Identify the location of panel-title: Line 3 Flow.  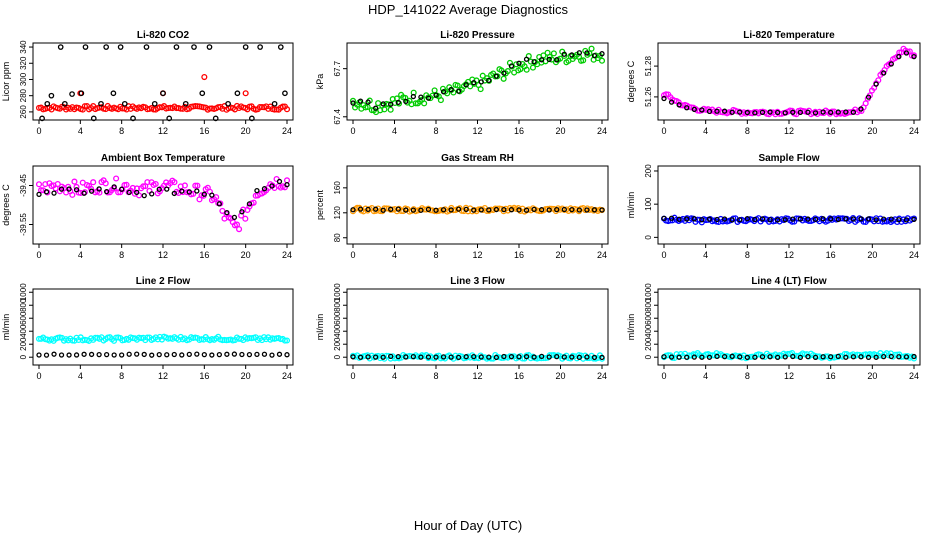
(477, 281).